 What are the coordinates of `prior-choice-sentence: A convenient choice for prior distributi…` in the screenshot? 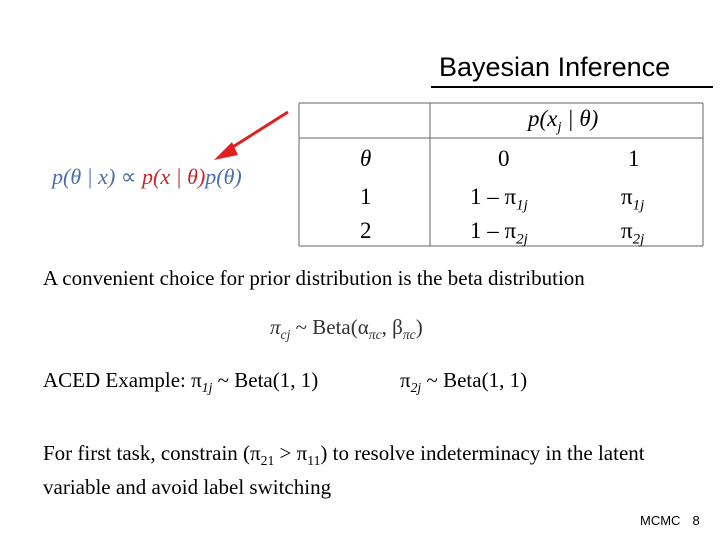 It's located at (314, 278).